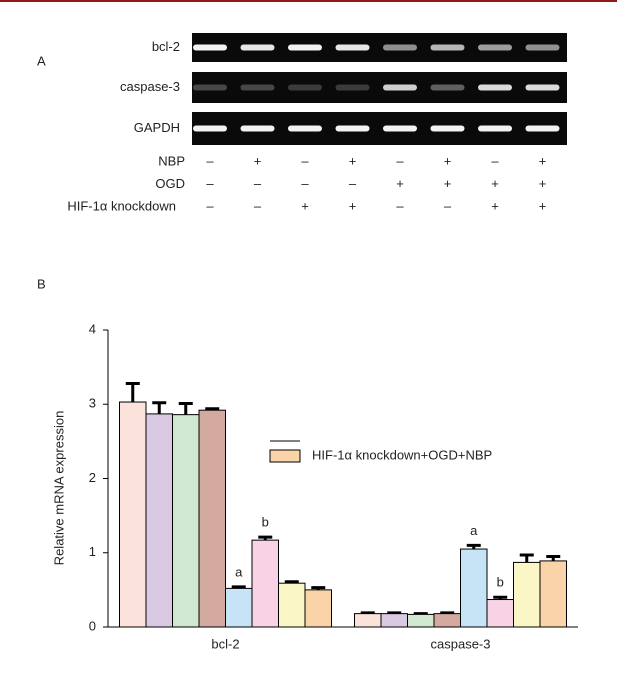 The image size is (617, 682). I want to click on legend-swatch, so click(285, 456).